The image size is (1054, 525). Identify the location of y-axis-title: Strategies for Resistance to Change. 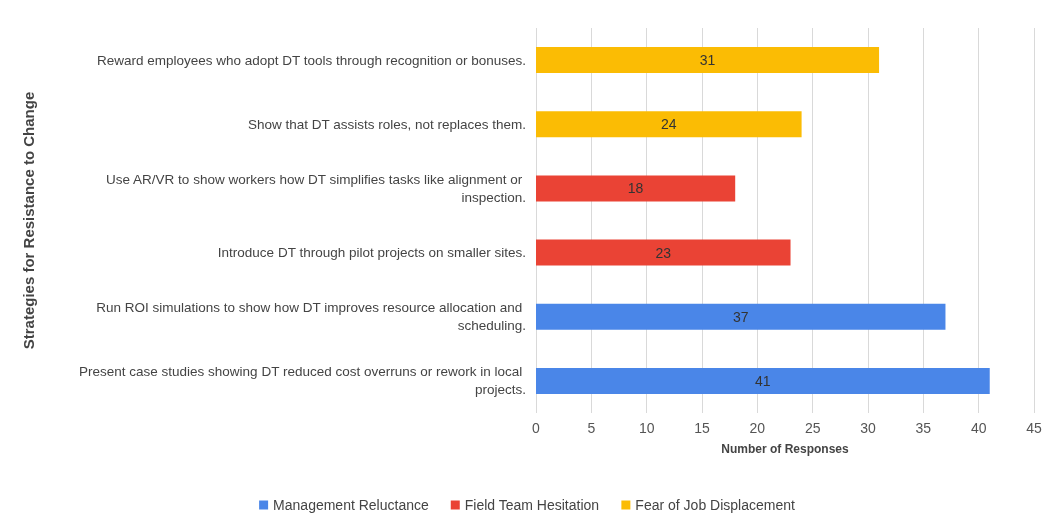
(28, 220).